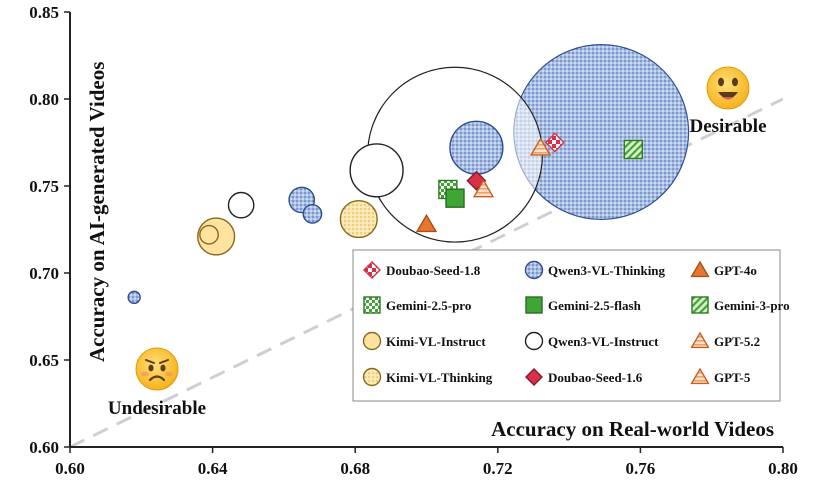 The width and height of the screenshot is (818, 490). Describe the element at coordinates (498, 468) in the screenshot. I see `x-tick-label: 0.72` at that location.